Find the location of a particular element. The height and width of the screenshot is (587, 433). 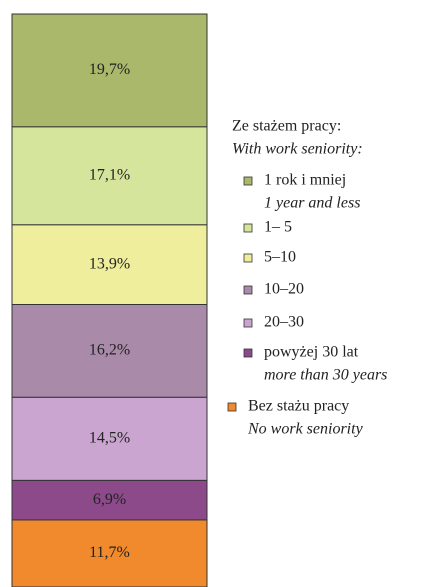

legend-label: 5–10 is located at coordinates (280, 257).